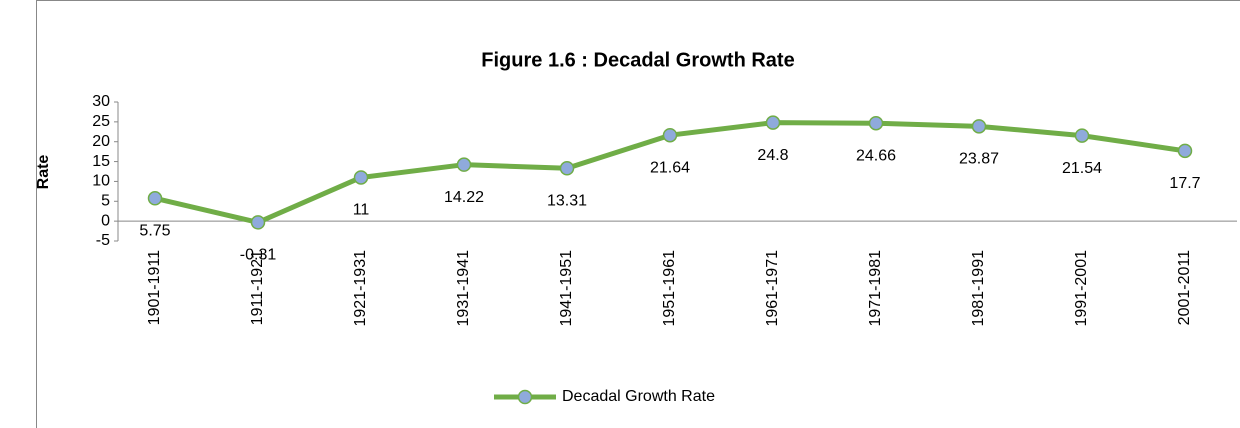 The height and width of the screenshot is (428, 1240). Describe the element at coordinates (105, 220) in the screenshot. I see `y-tick-label: 0` at that location.